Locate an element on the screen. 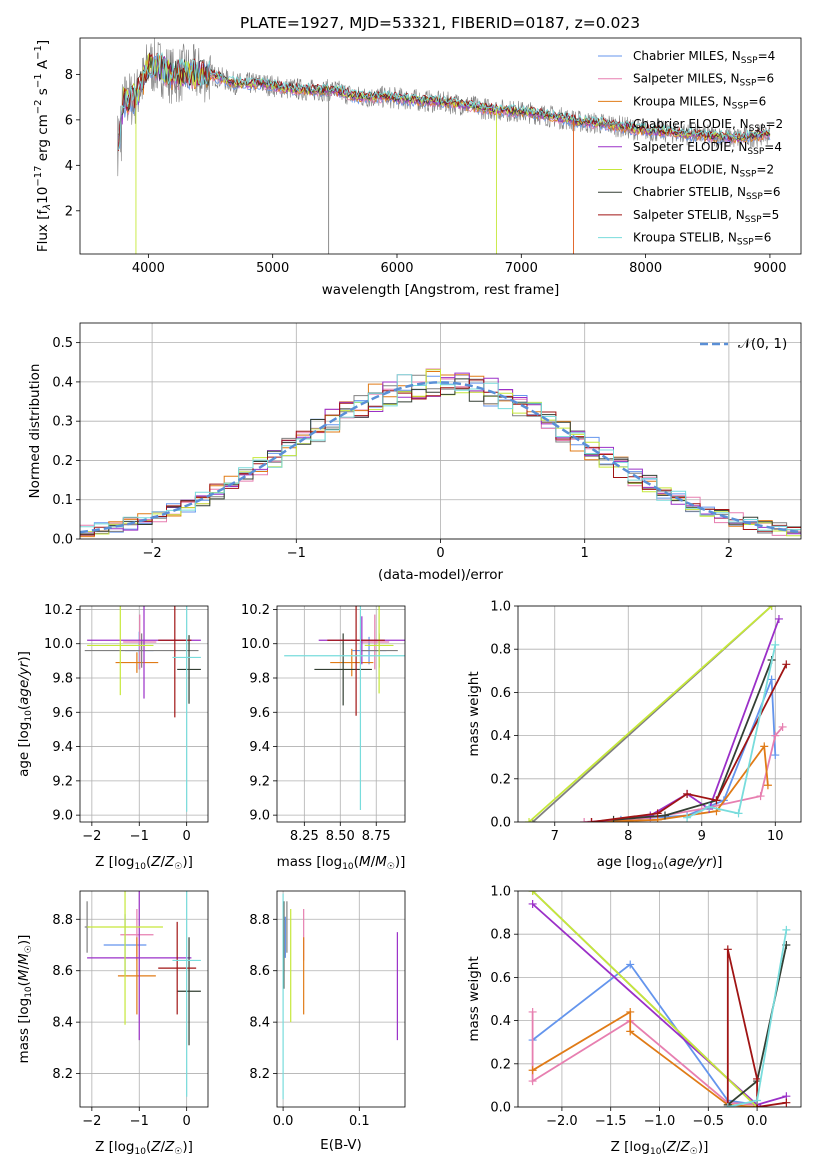 The image size is (819, 1170). label-part: s is located at coordinates (43, 93).